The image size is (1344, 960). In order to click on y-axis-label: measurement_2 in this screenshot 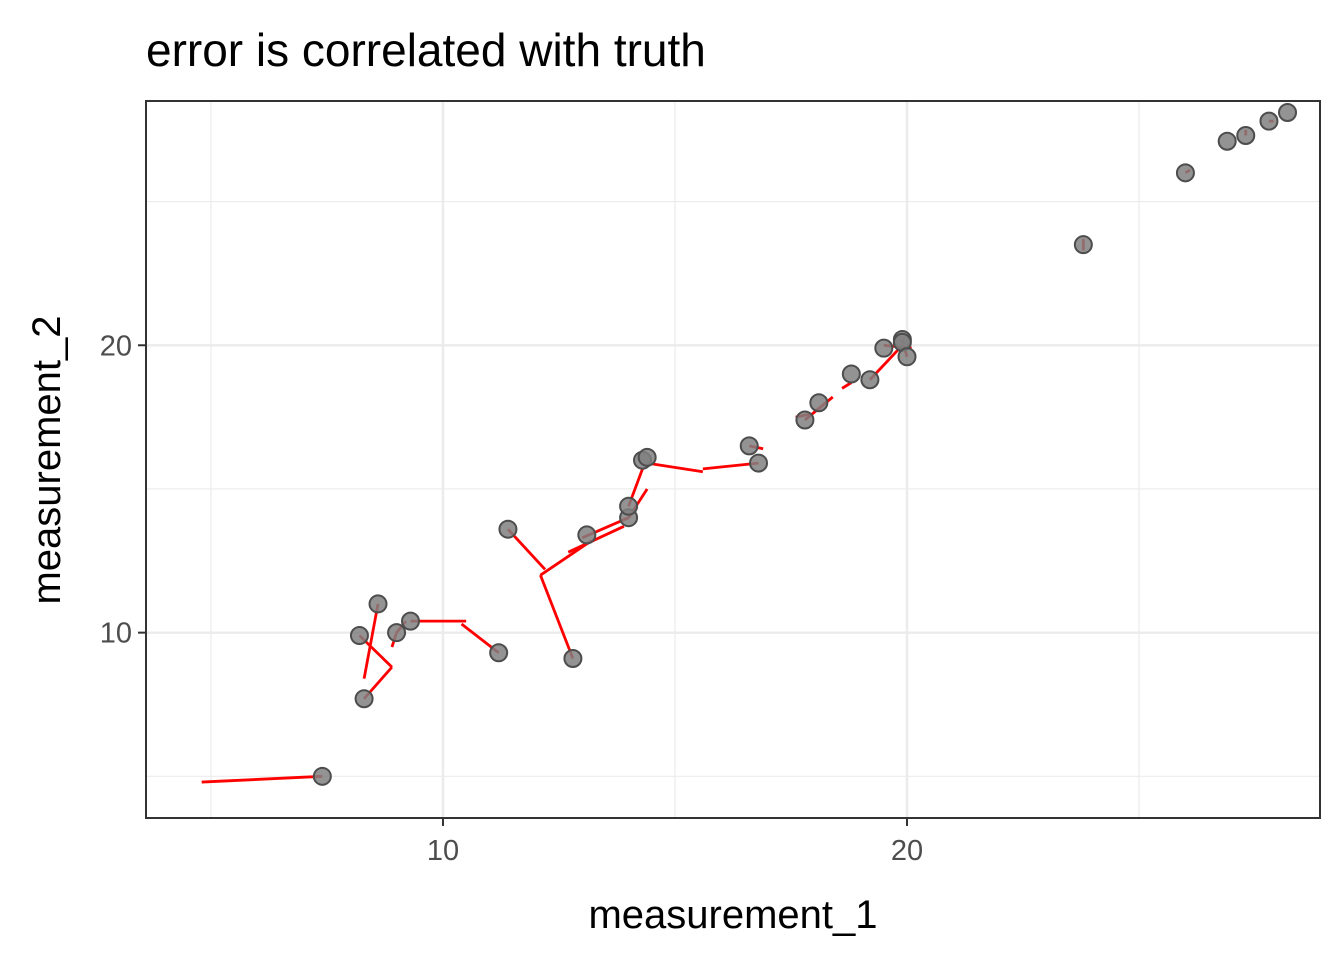, I will do `click(47, 459)`.